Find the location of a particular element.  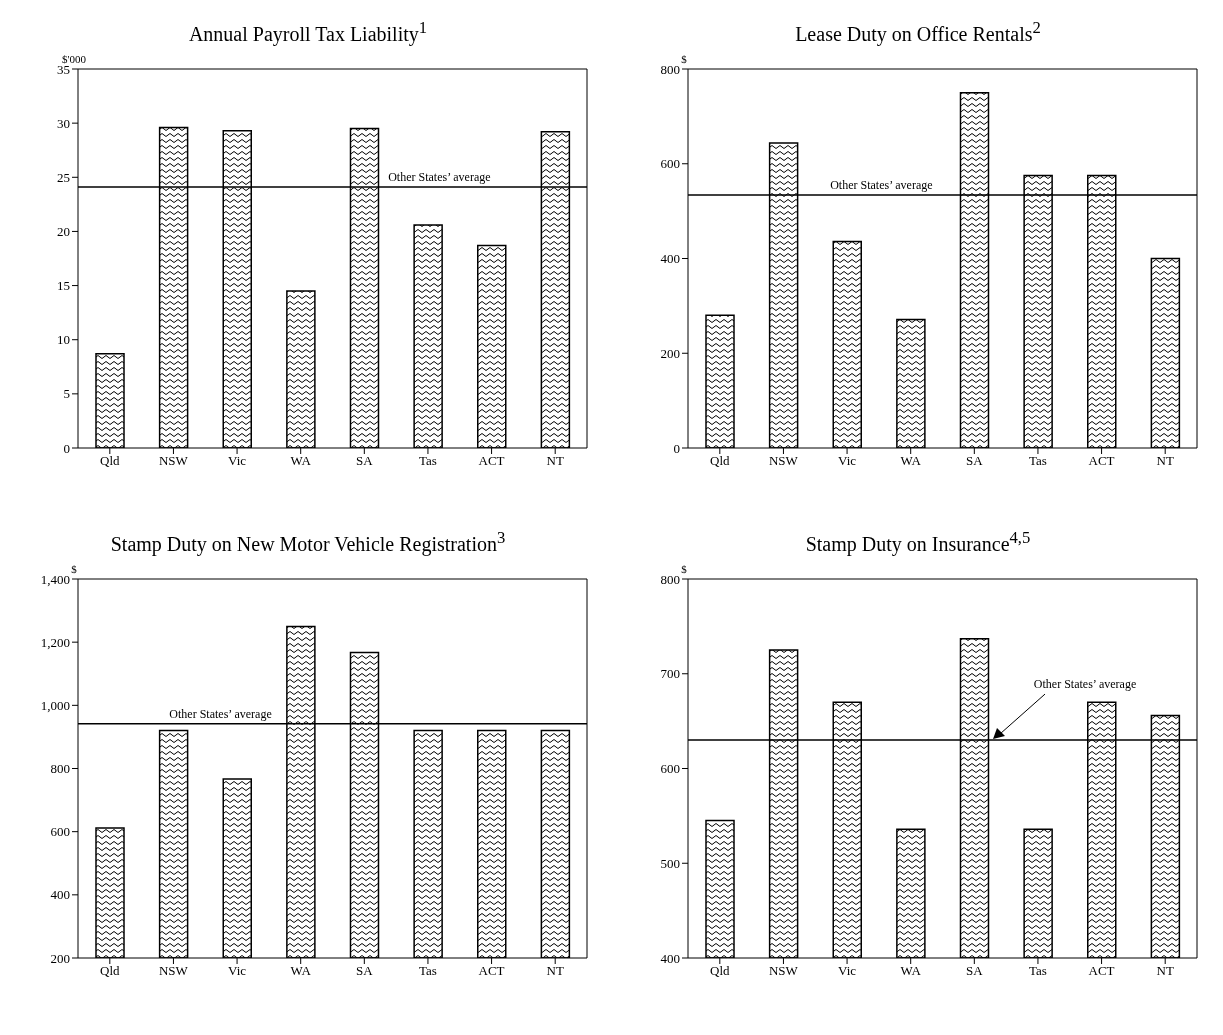

y-tick-label: 10 is located at coordinates (63, 340).